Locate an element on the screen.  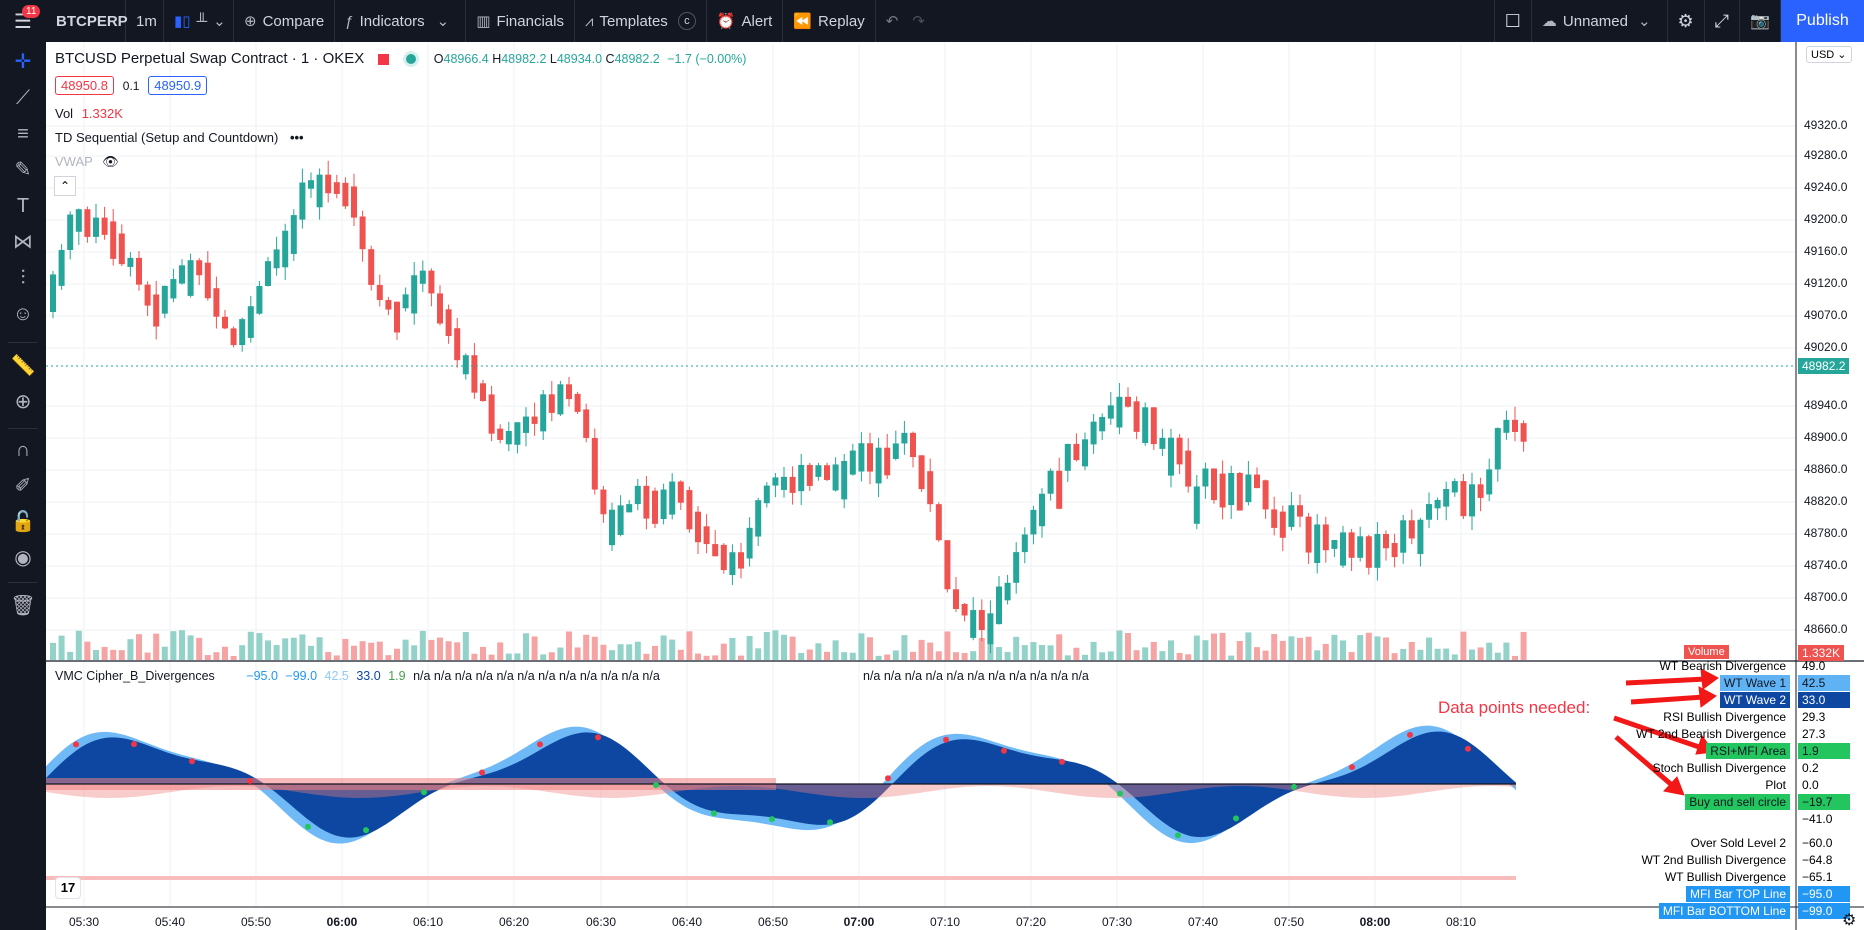
buy-button: 48950.9 is located at coordinates (178, 85).